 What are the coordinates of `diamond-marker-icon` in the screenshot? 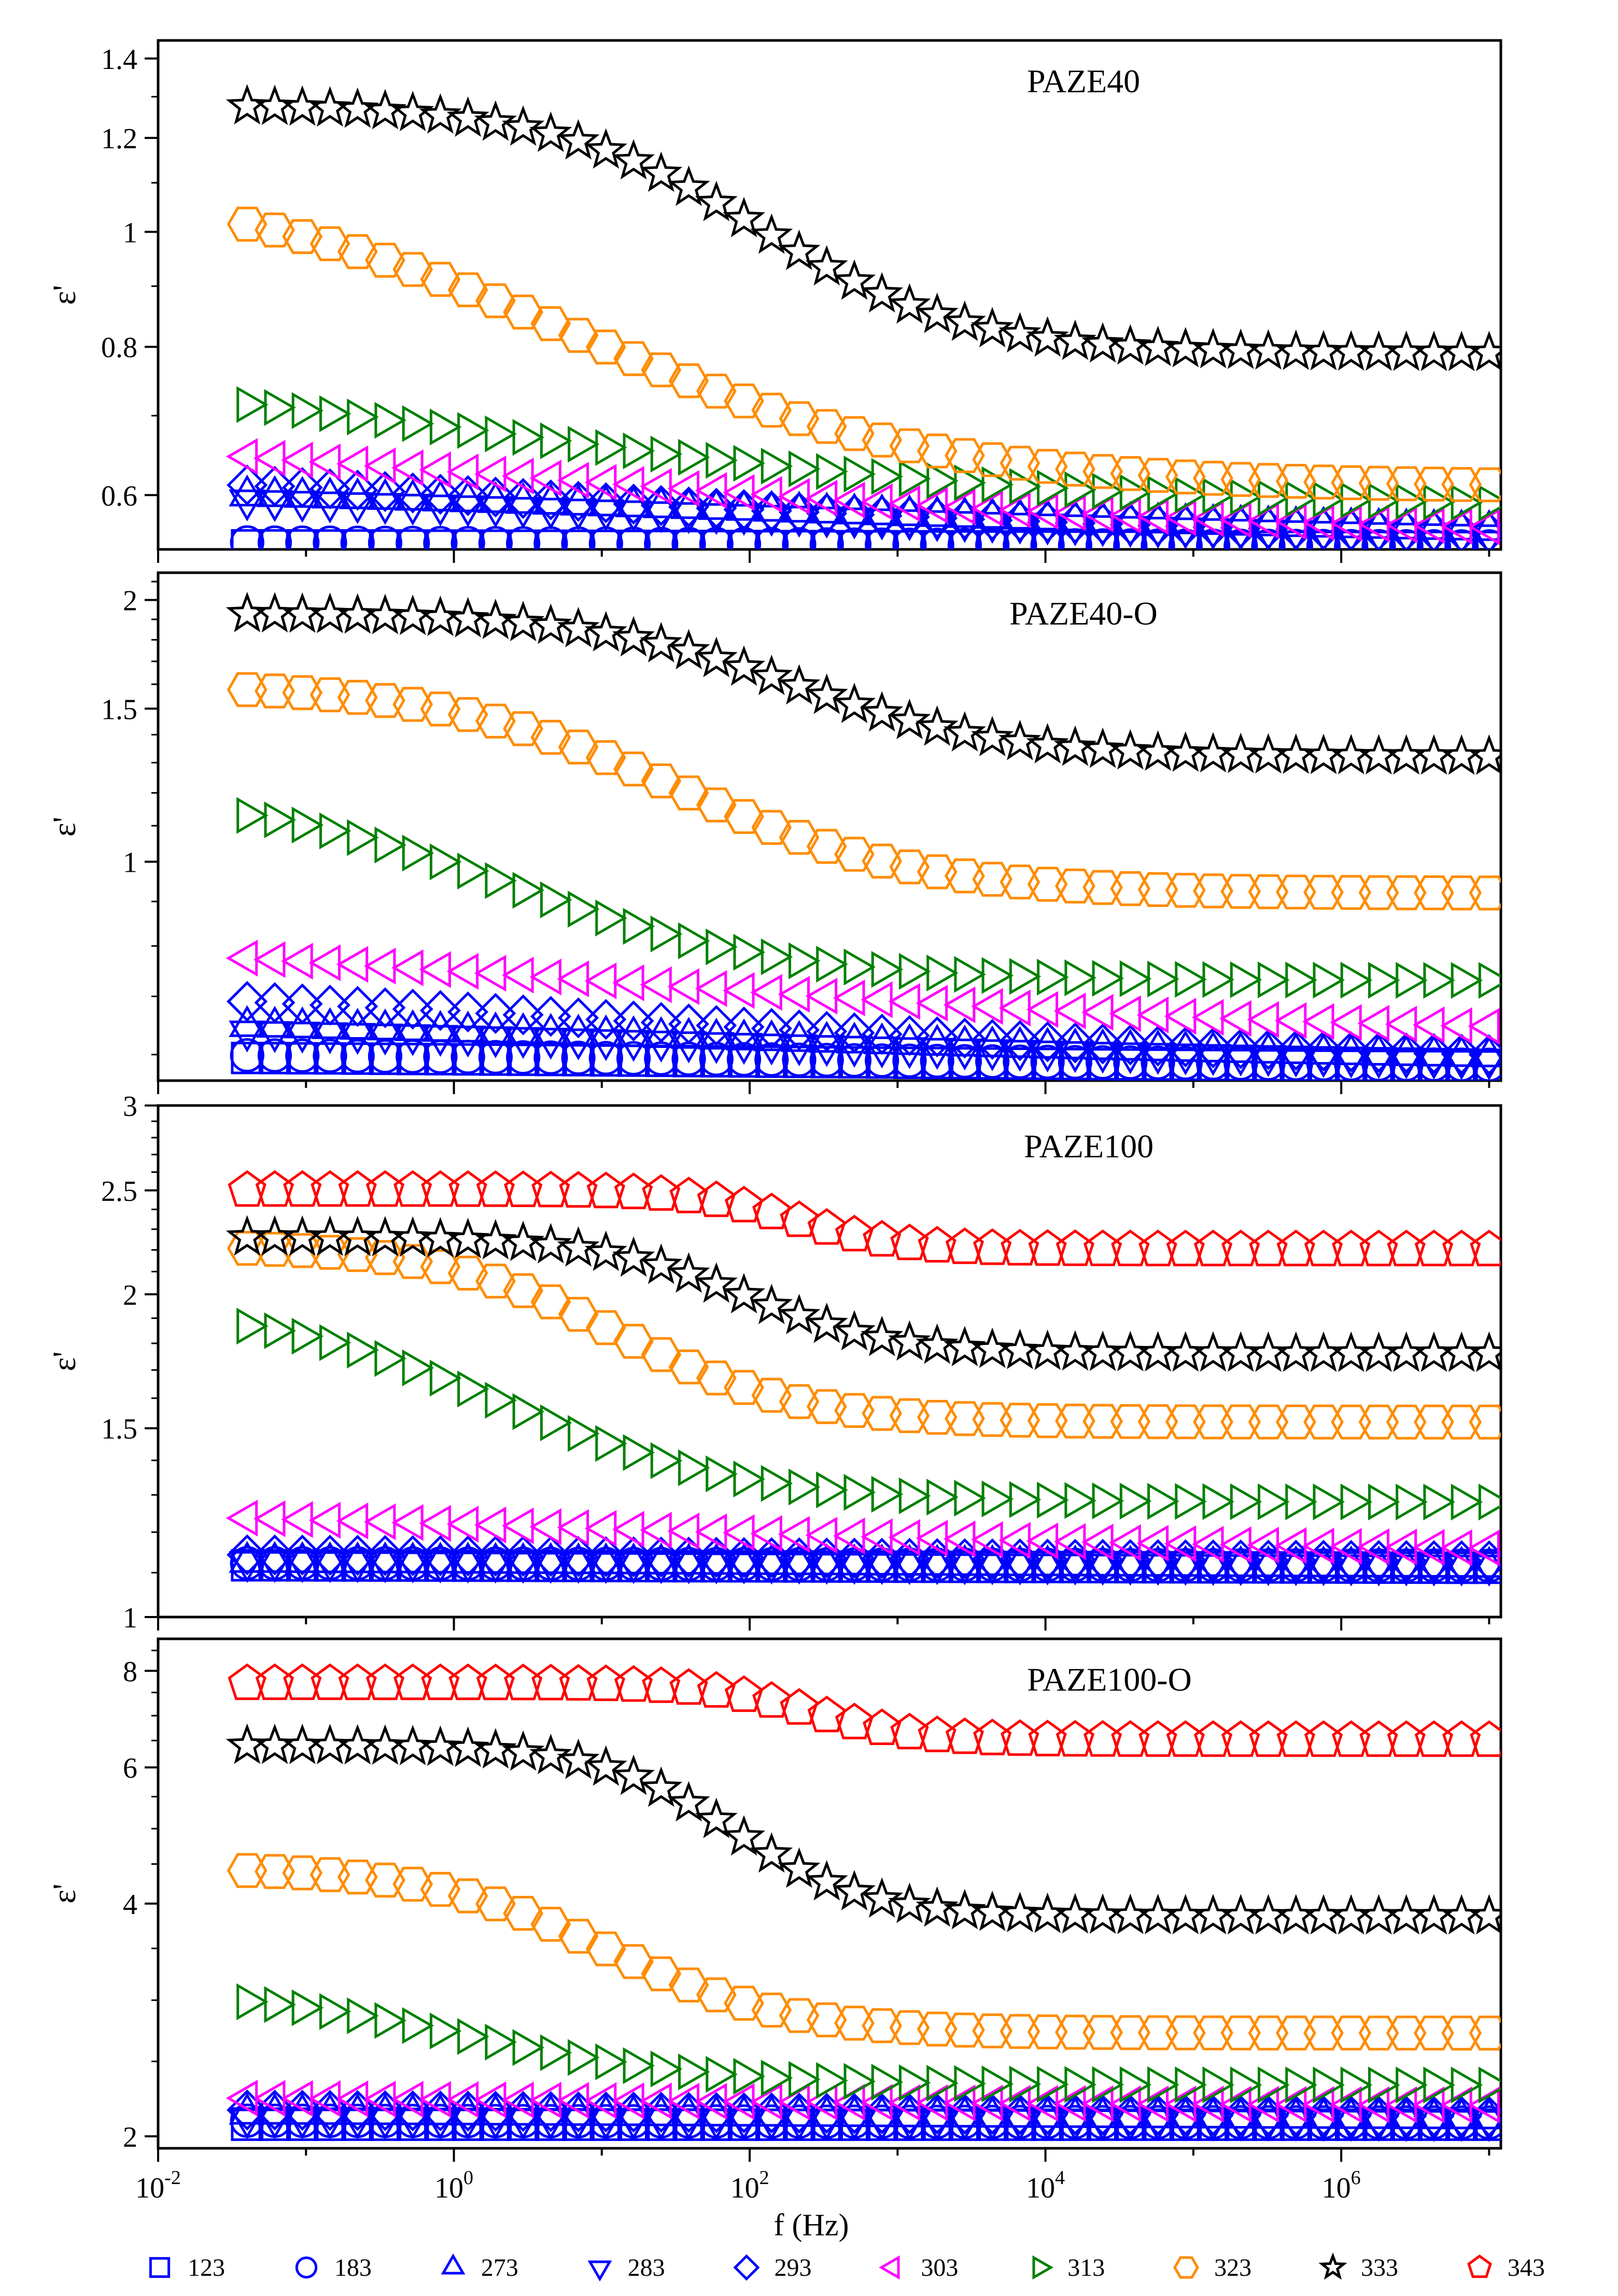 It's located at (746, 2267).